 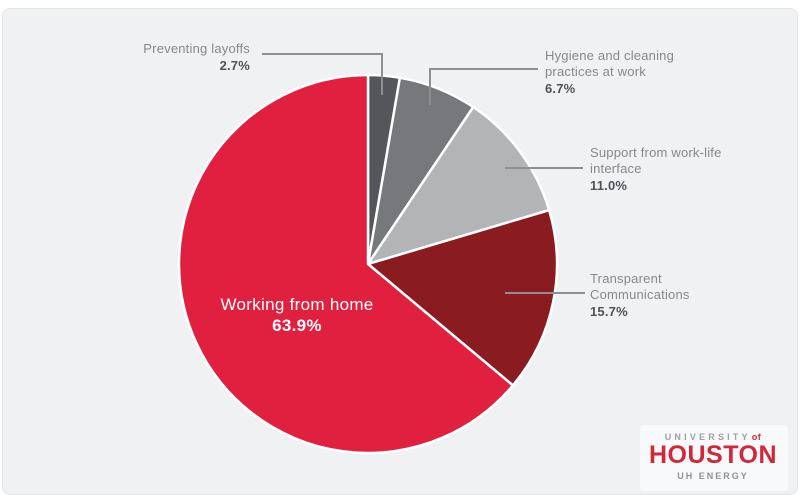 I want to click on slice-label-transparent: Transparent Communications 15.7%, so click(x=652, y=295).